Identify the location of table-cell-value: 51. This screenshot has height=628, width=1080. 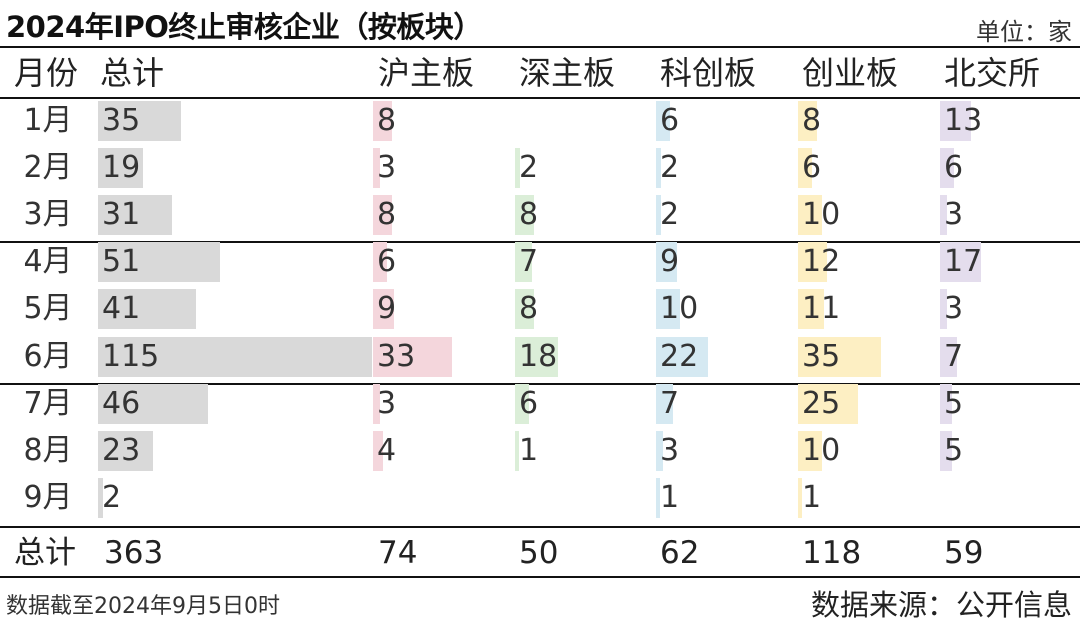
(121, 262).